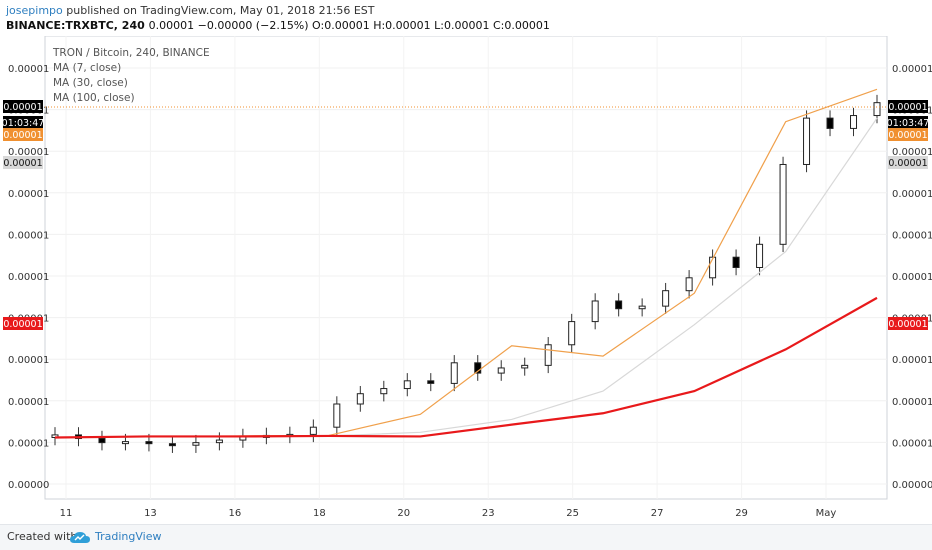  I want to click on symbol-label: BINANCE:TRXBTC, 240, so click(75, 25).